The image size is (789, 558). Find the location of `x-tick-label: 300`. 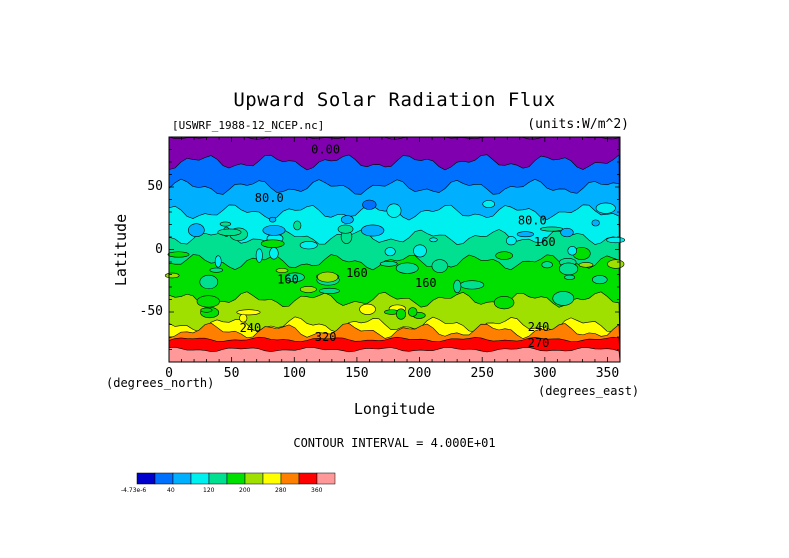

x-tick-label: 300 is located at coordinates (545, 373).